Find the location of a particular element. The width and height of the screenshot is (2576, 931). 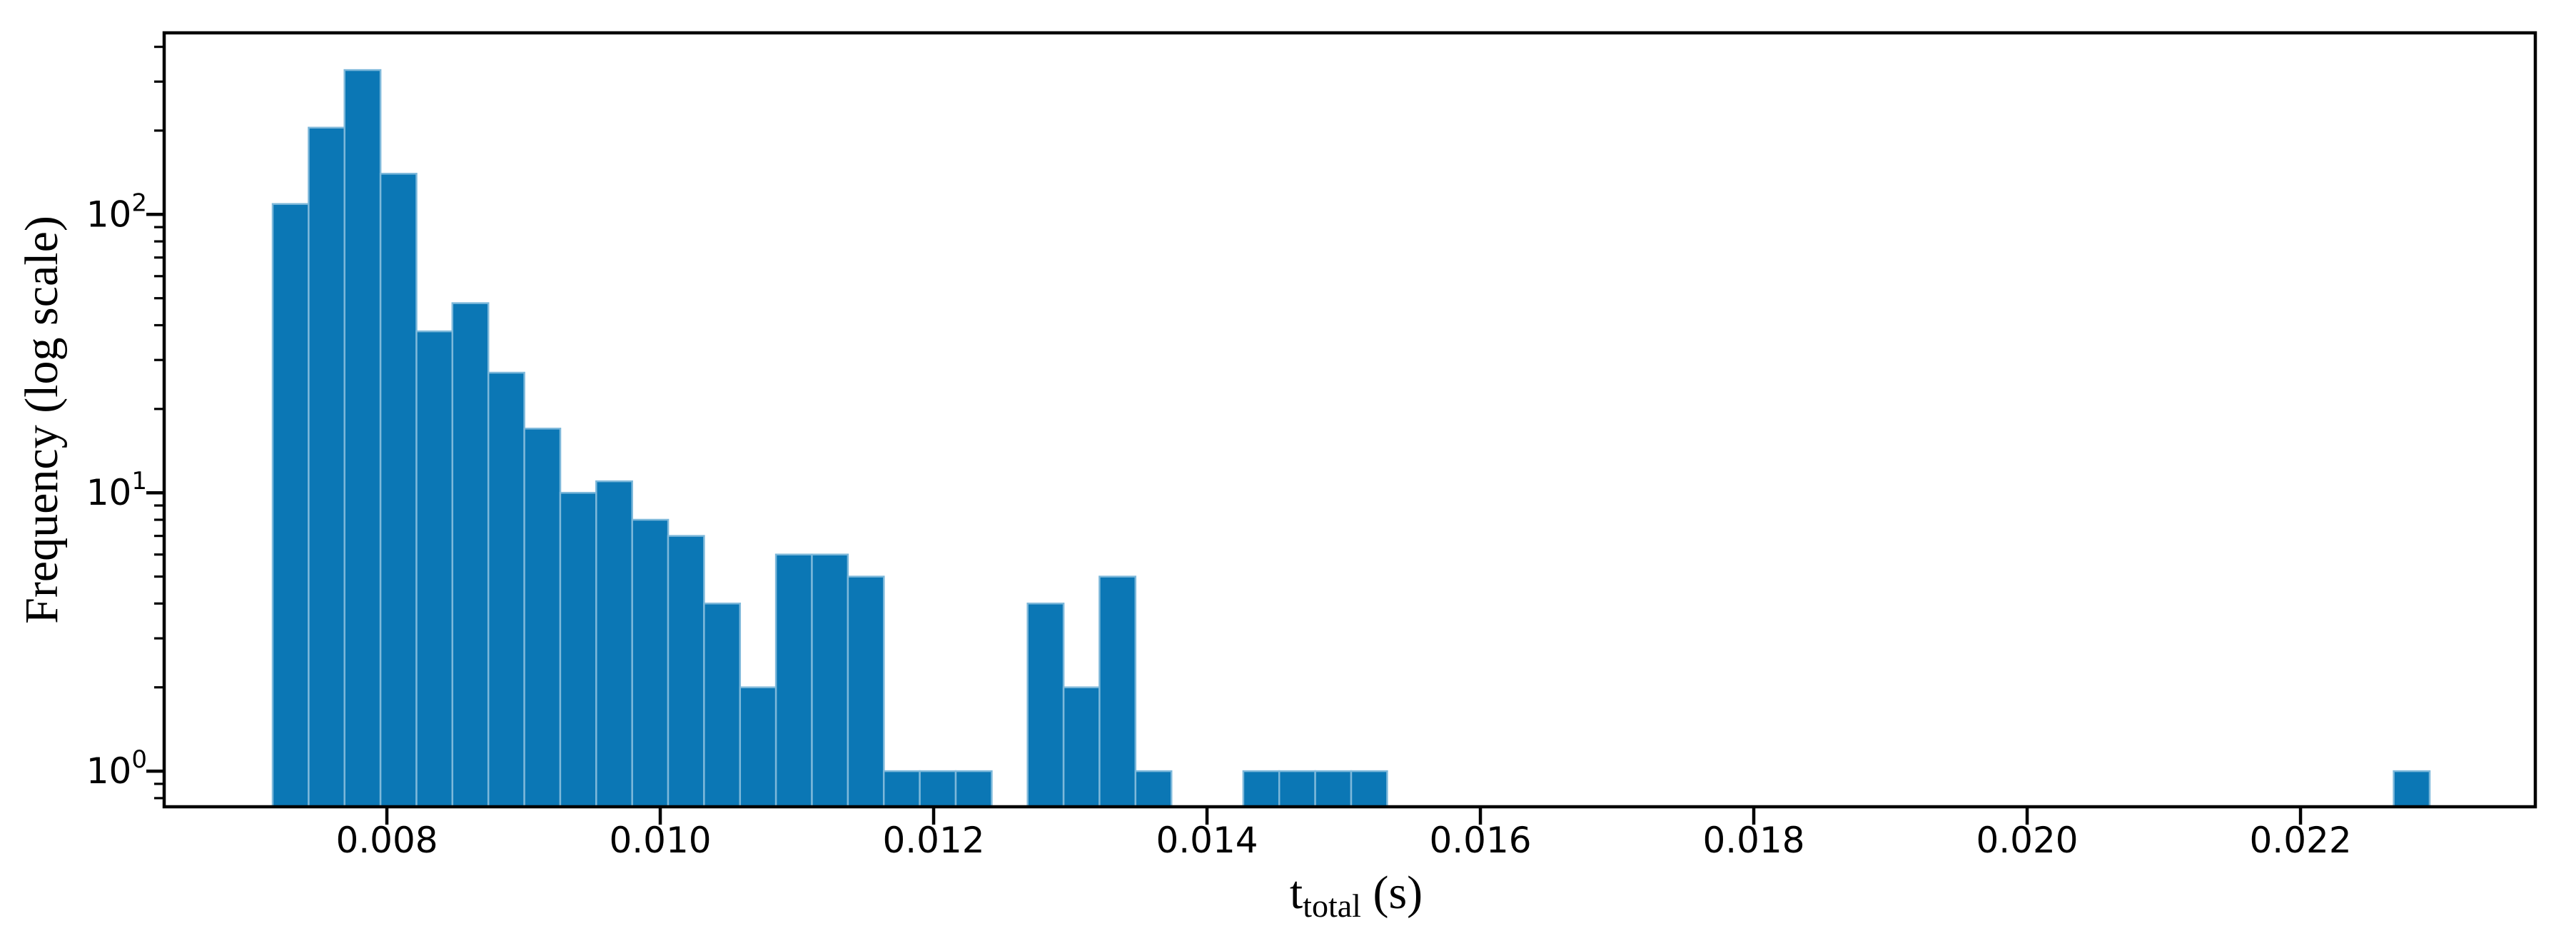

x-tick-label: 0.008 is located at coordinates (386, 840).